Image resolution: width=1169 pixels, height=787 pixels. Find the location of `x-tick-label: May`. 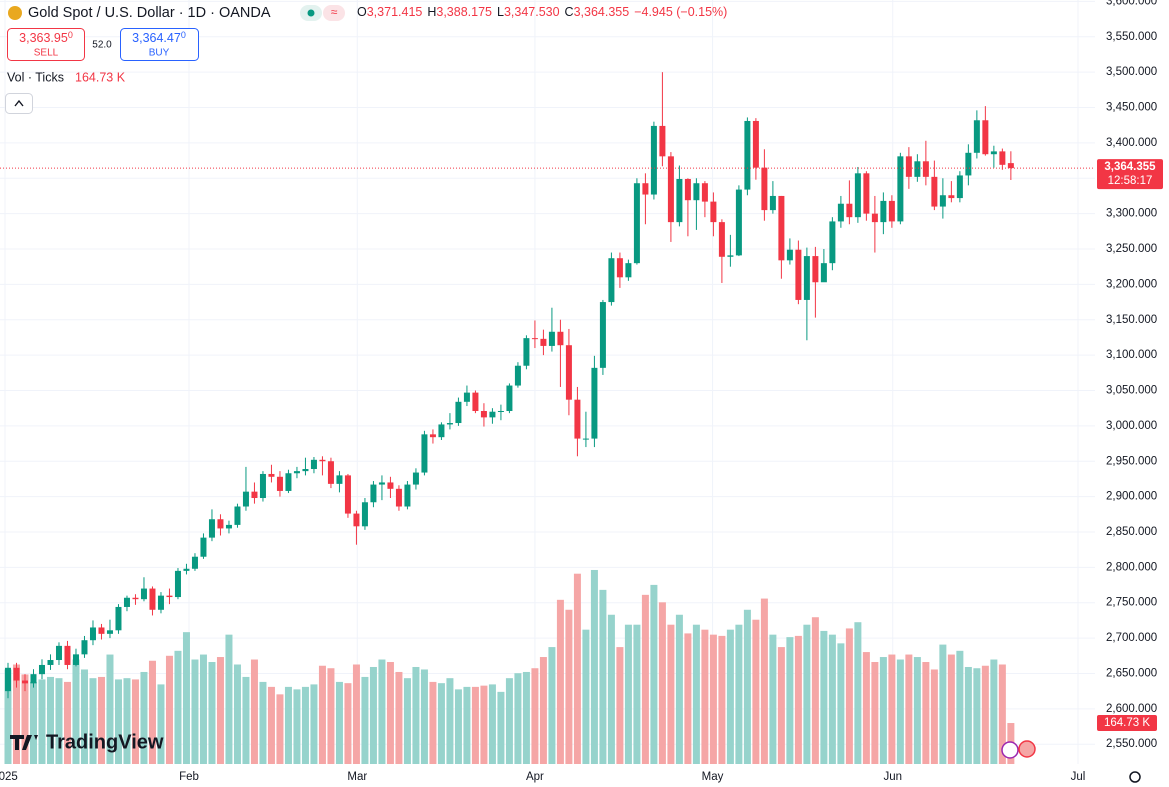

x-tick-label: May is located at coordinates (713, 777).